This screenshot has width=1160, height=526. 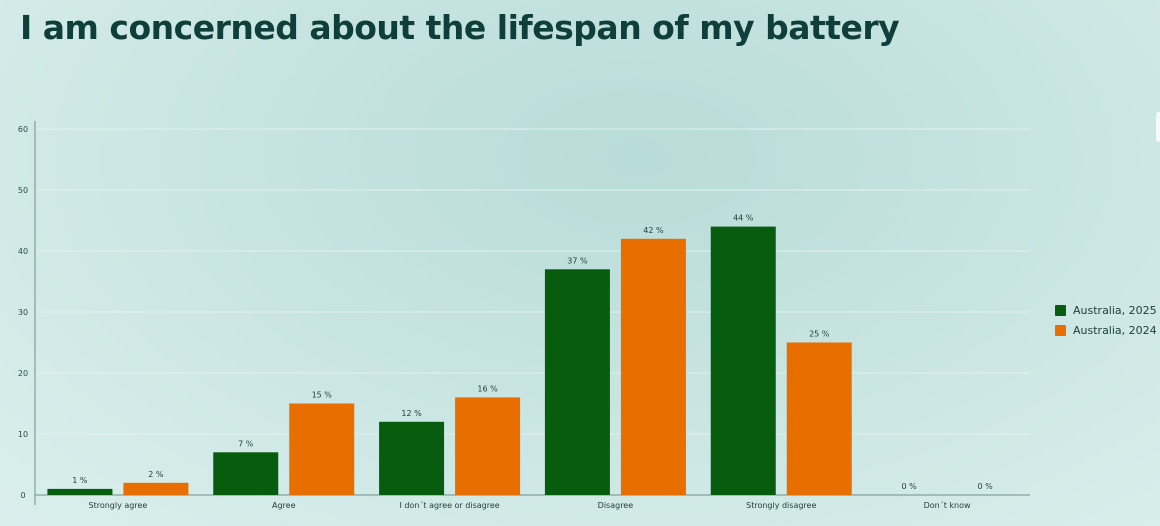 What do you see at coordinates (1115, 330) in the screenshot?
I see `legend-label-series-2: Australia, 2024` at bounding box center [1115, 330].